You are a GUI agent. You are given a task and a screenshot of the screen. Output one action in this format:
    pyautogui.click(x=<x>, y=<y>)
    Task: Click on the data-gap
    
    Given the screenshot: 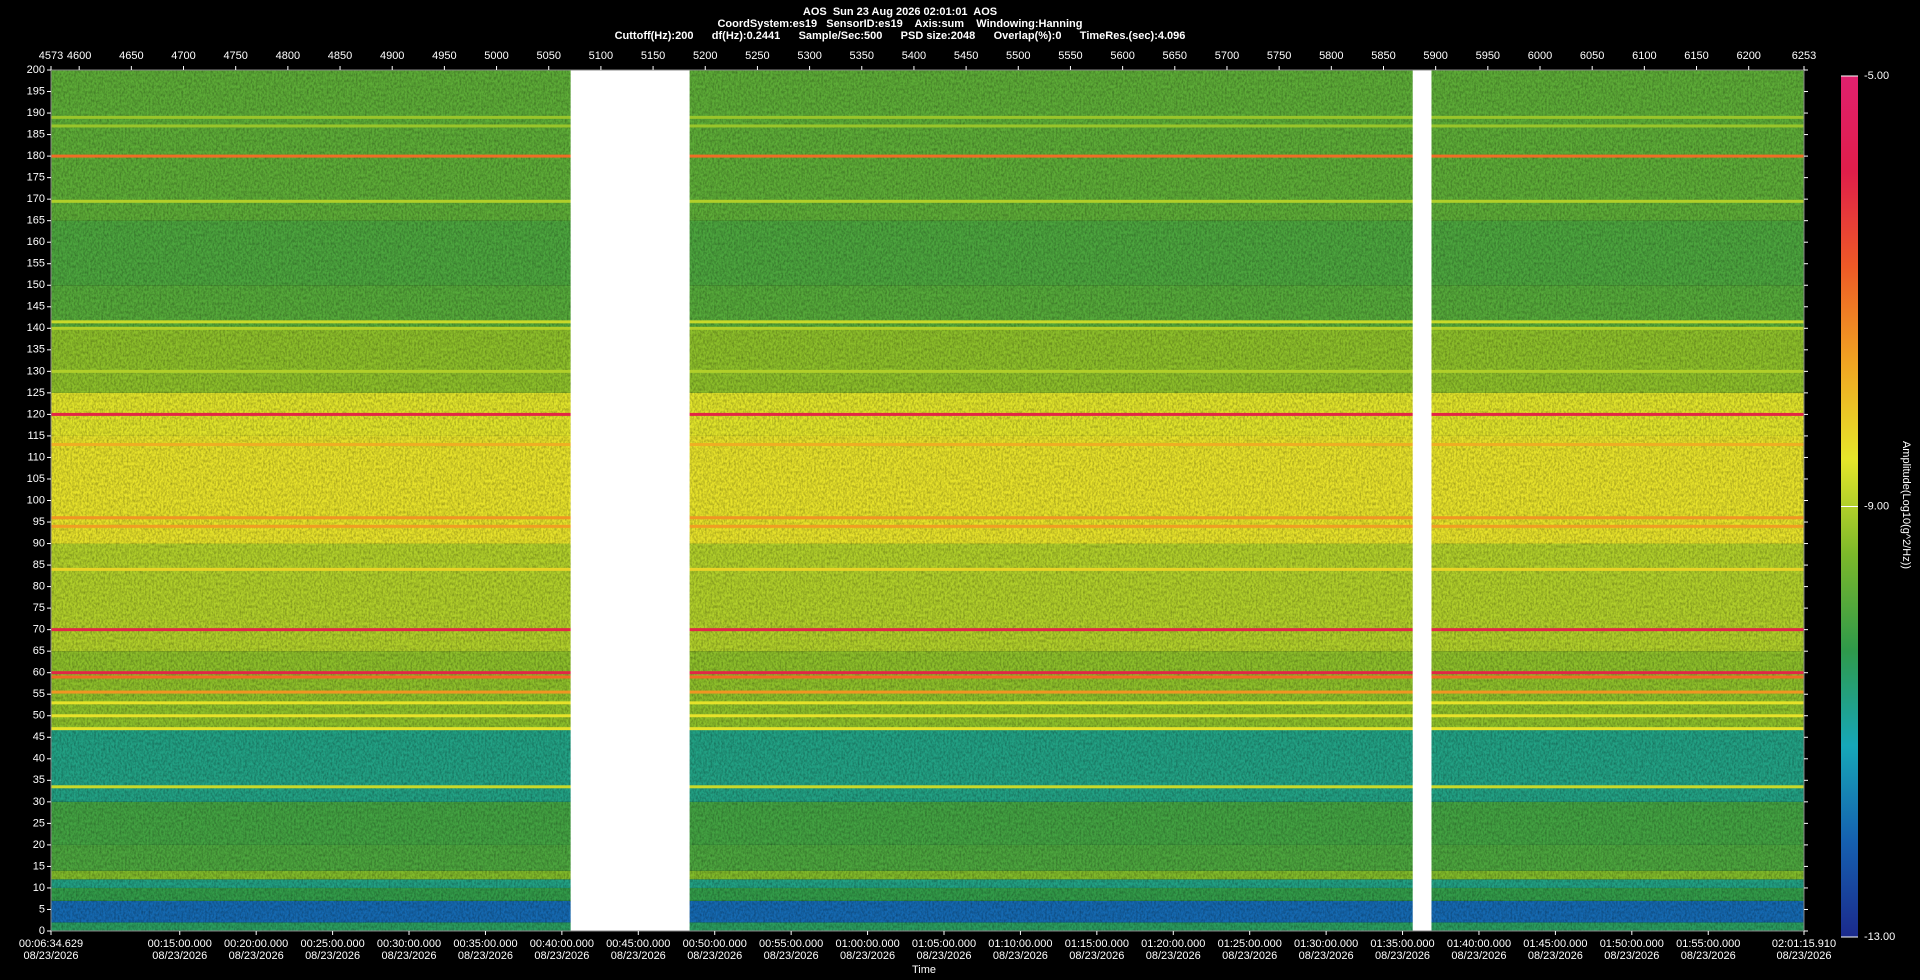 What is the action you would take?
    pyautogui.click(x=1422, y=500)
    